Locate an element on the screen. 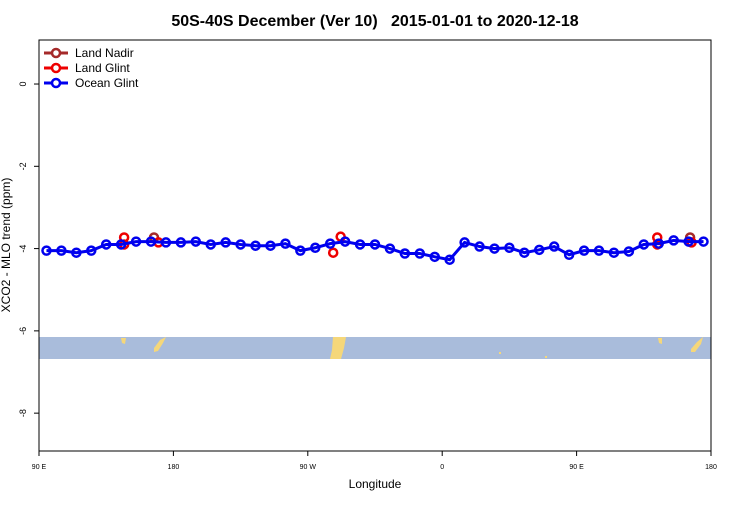 Image resolution: width=750 pixels, height=505 pixels. y-tick-label: 0 is located at coordinates (23, 84).